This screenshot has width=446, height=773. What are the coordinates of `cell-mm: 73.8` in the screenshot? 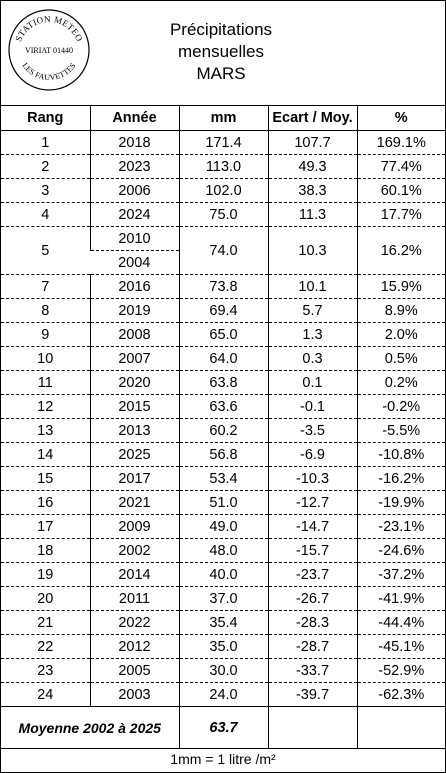 It's located at (223, 286).